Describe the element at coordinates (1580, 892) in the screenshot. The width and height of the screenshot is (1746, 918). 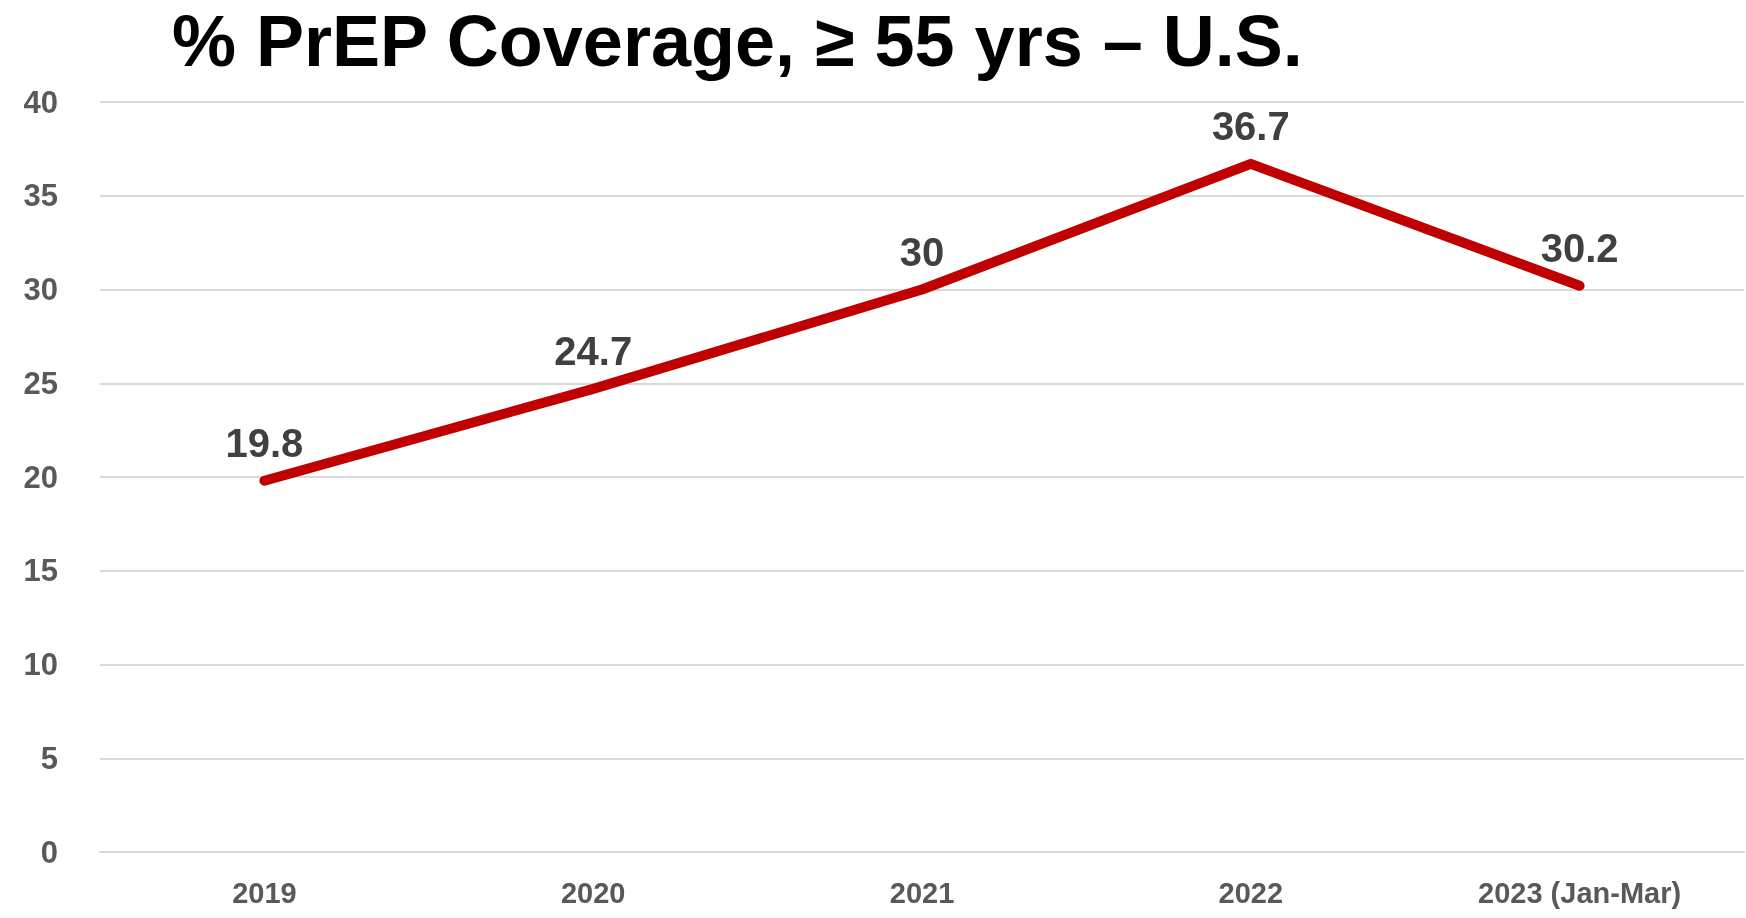
I see `x-tick-label: 2023 (Jan-Mar)` at that location.